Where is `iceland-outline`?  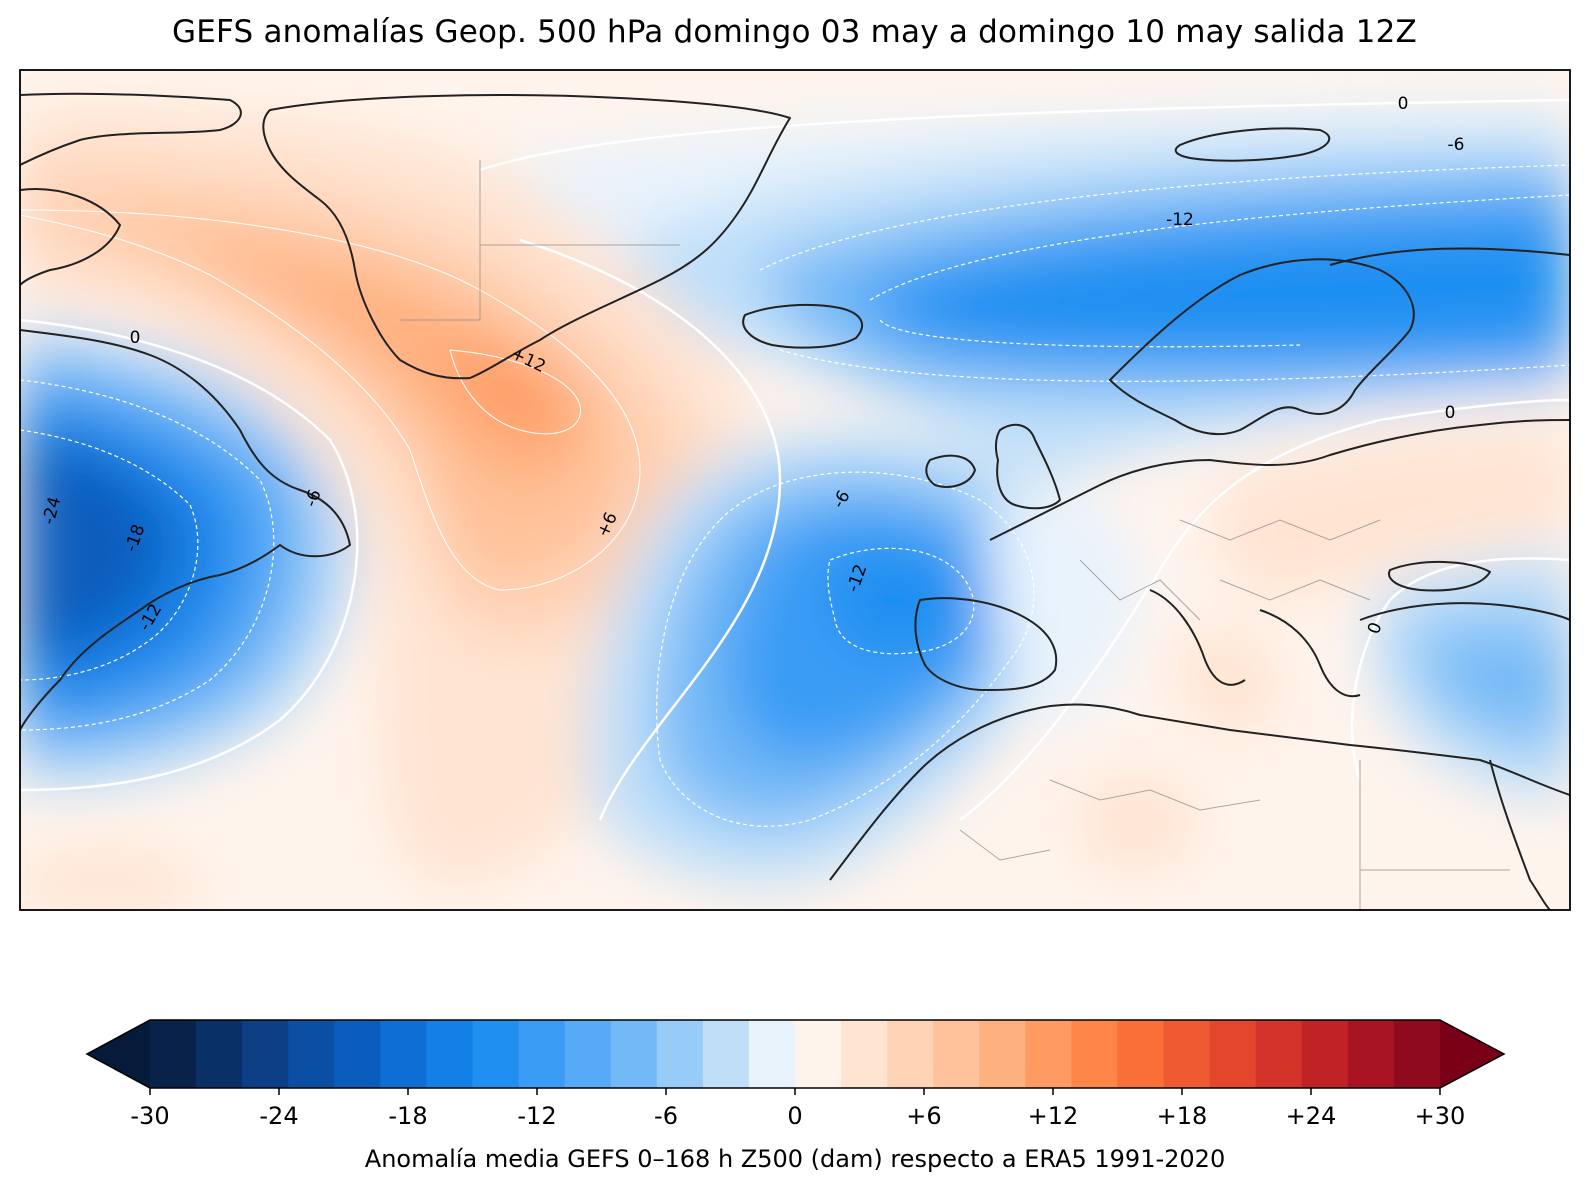
iceland-outline is located at coordinates (803, 326).